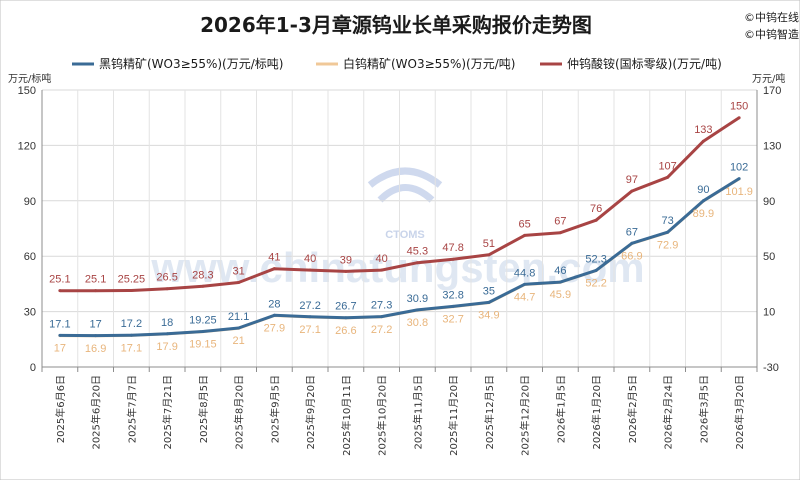  I want to click on data-label: 30.8, so click(417, 323).